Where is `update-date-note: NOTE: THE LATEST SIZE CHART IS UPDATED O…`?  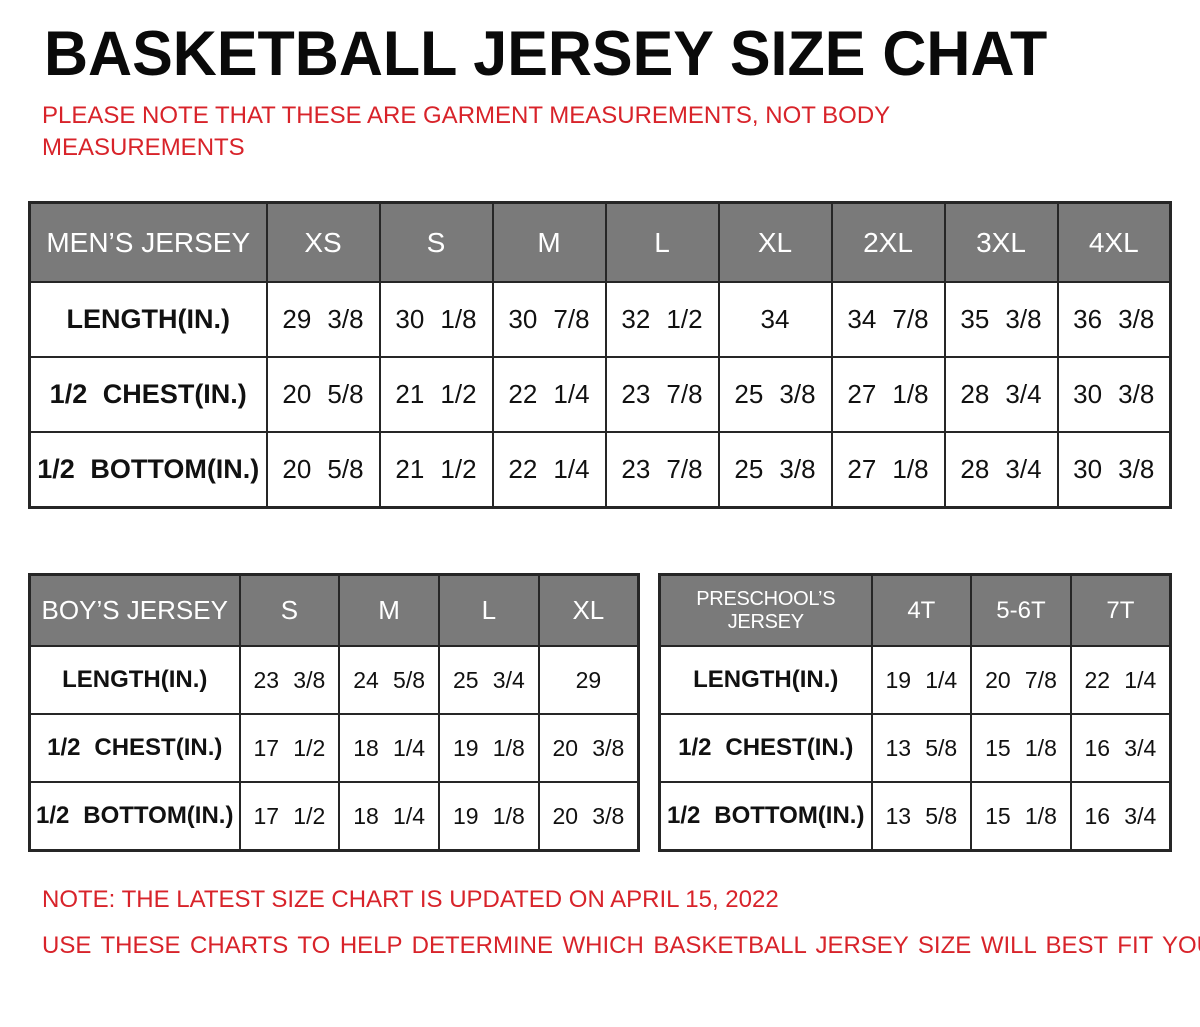 update-date-note: NOTE: THE LATEST SIZE CHART IS UPDATED O… is located at coordinates (410, 899).